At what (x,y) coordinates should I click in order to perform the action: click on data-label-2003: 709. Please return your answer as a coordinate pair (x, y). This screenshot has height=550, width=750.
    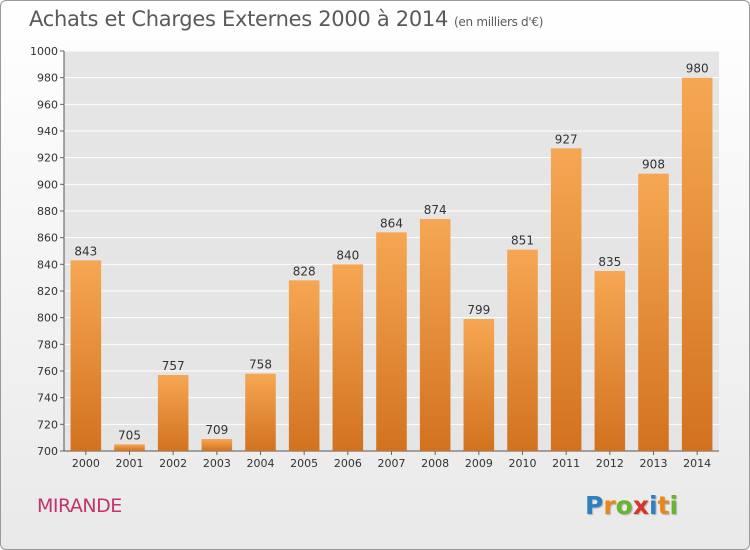
    Looking at the image, I should click on (216, 430).